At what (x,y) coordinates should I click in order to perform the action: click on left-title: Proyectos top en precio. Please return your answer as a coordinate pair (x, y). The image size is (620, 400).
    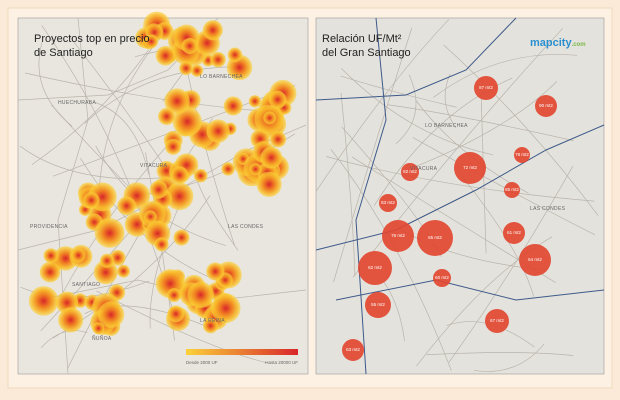
    Looking at the image, I should click on (92, 39).